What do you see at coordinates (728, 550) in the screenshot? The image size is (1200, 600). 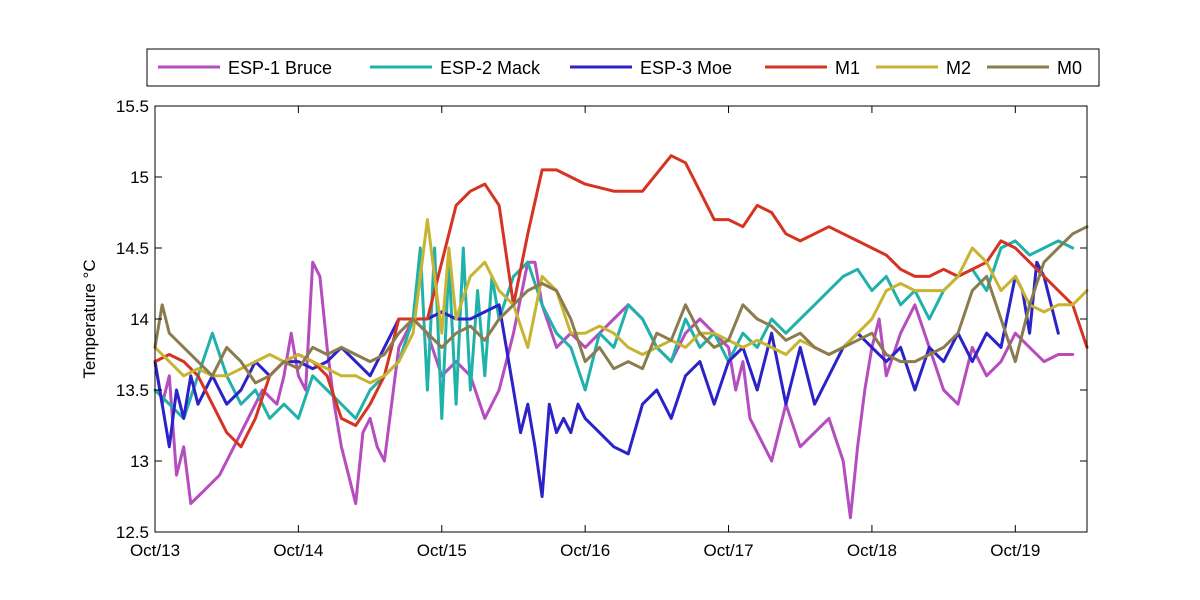 I see `x-tick-label: Oct/17` at bounding box center [728, 550].